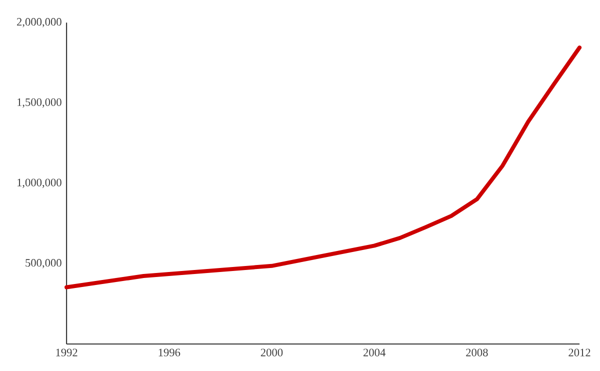  Describe the element at coordinates (67, 352) in the screenshot. I see `x-tick-label: 1992` at that location.